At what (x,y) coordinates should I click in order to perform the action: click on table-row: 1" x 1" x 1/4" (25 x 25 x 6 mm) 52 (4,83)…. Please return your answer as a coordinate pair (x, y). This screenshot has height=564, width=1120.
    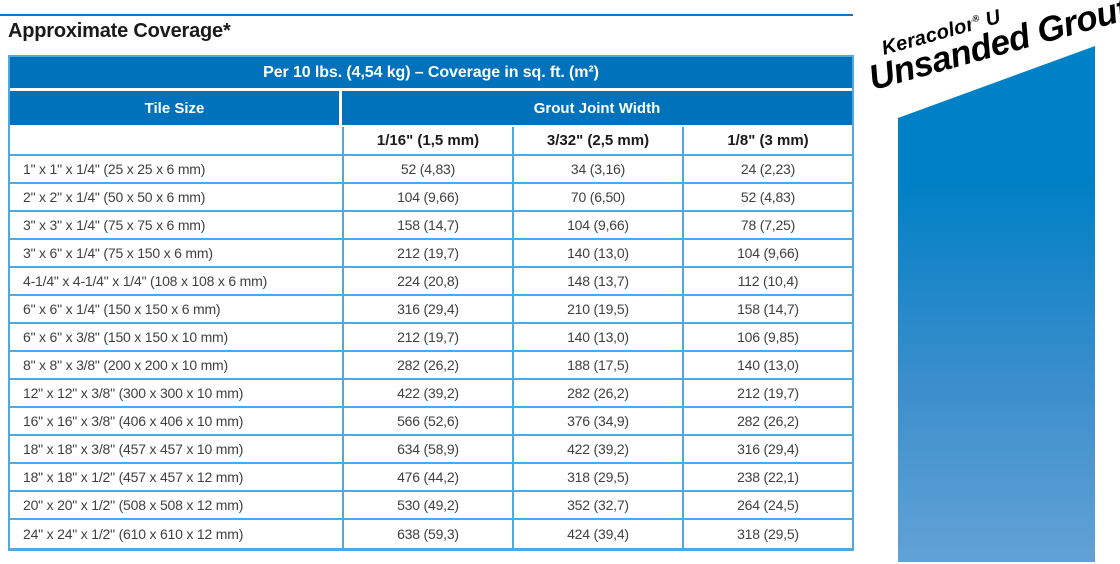
    Looking at the image, I should click on (431, 170).